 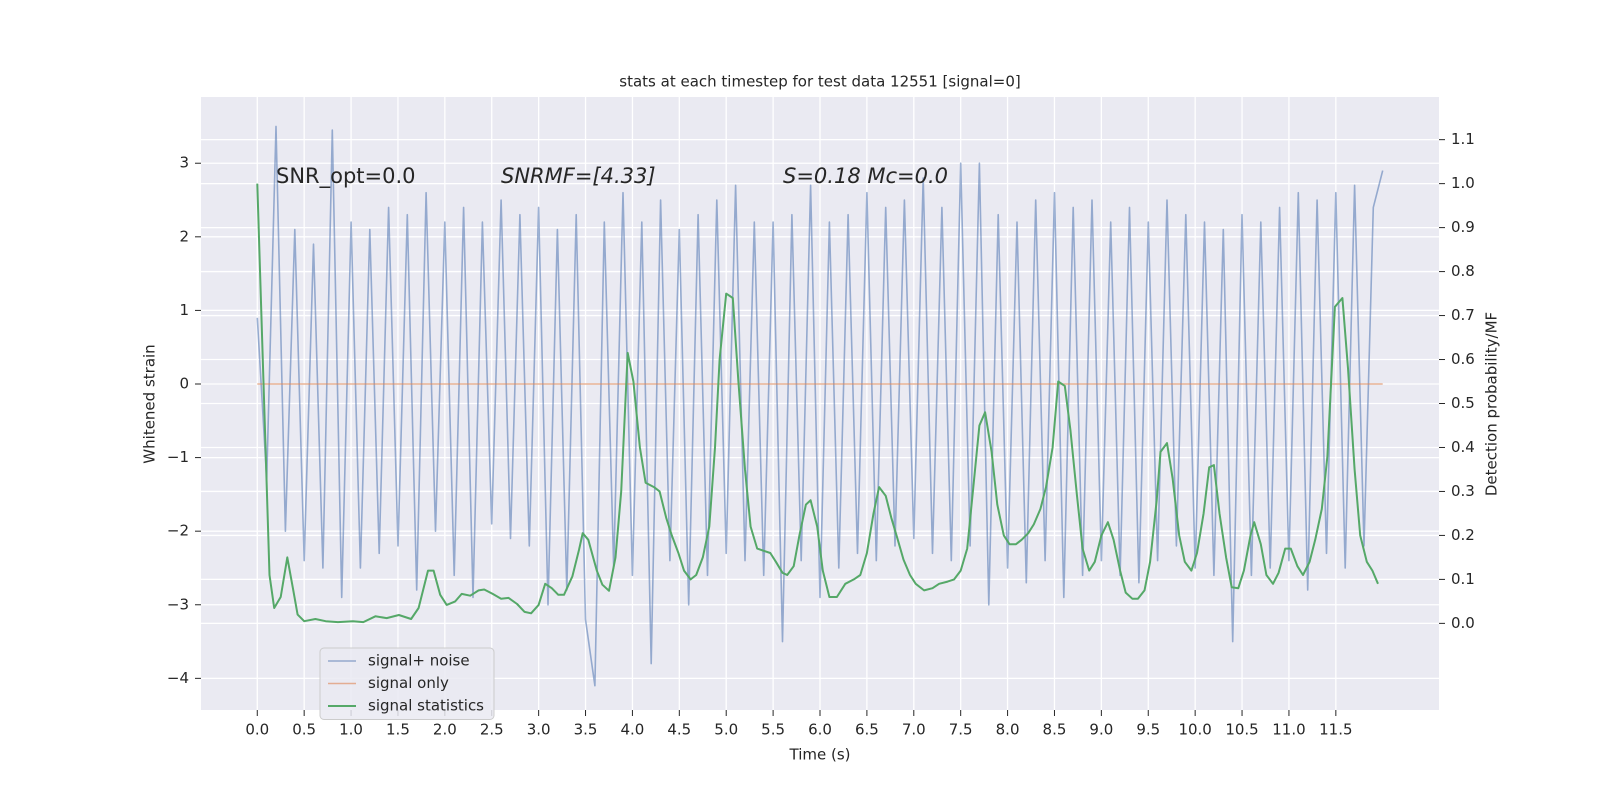 I want to click on annotation: SNR_opt=0.0, so click(x=346, y=176).